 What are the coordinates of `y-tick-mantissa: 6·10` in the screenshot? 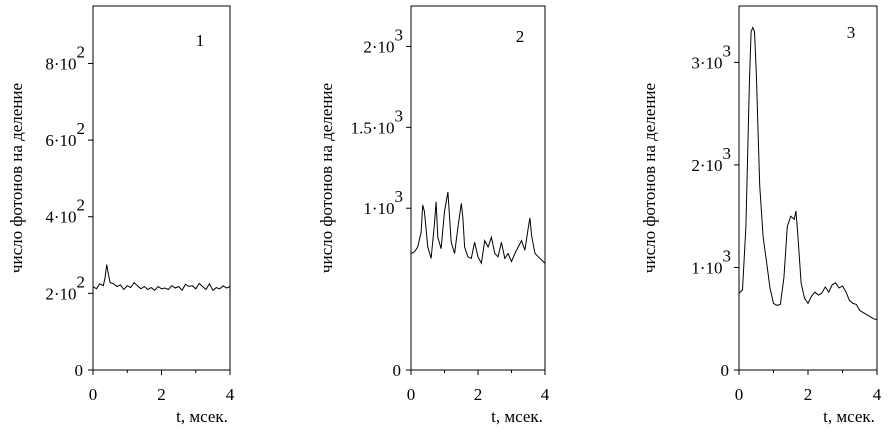 It's located at (60, 140).